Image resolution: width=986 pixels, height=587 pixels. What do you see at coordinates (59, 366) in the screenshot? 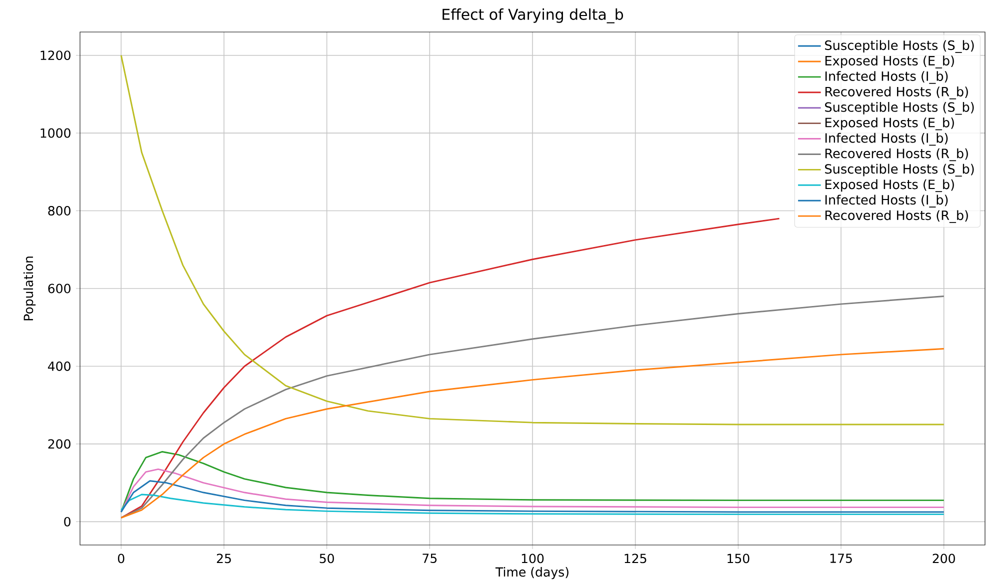
I see `y-tick-label: 400` at bounding box center [59, 366].